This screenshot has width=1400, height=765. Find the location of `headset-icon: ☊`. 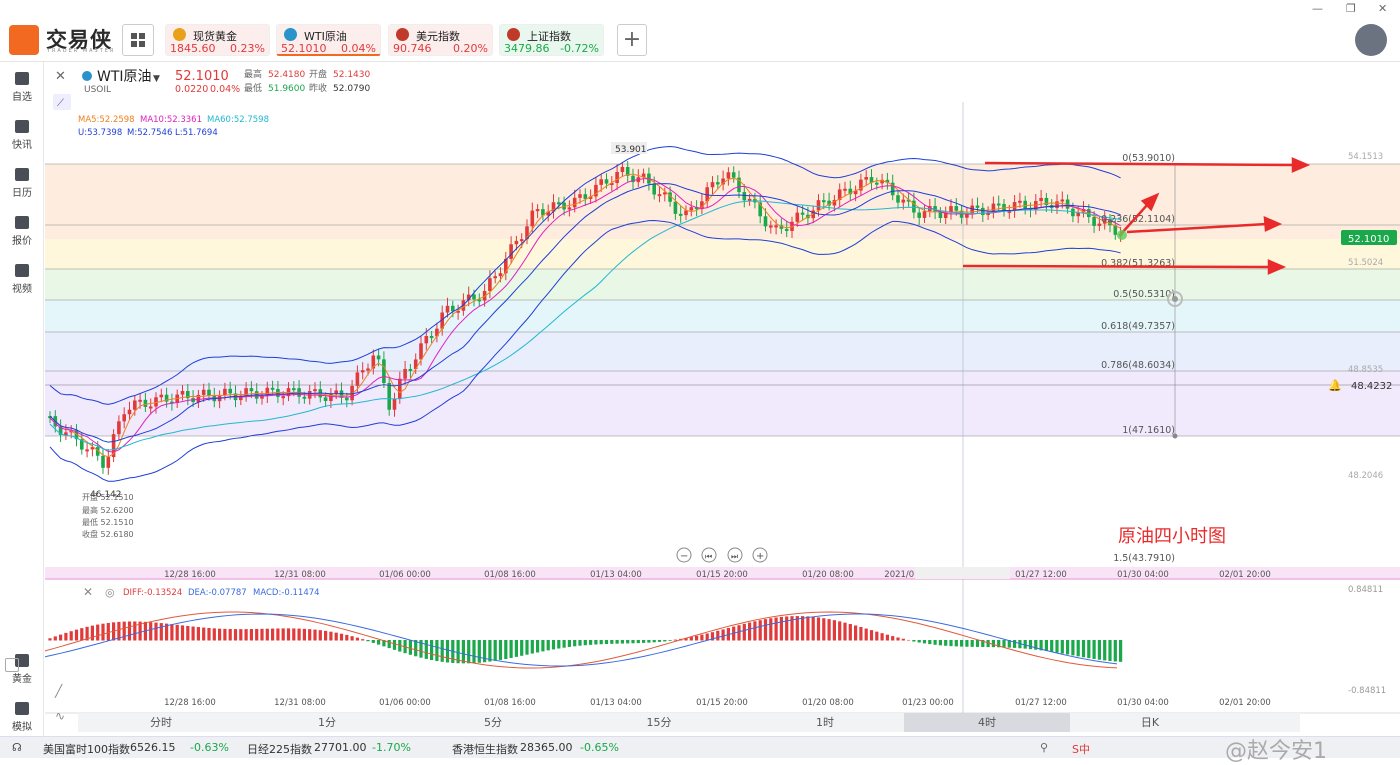

headset-icon: ☊ is located at coordinates (17, 747).